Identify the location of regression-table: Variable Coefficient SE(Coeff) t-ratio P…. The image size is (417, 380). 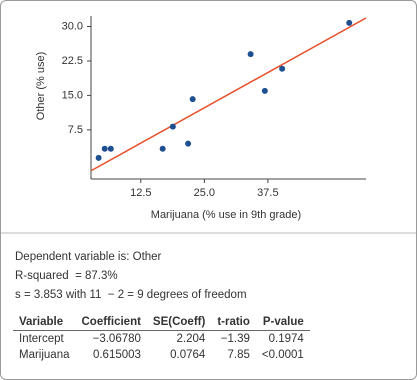
(161, 338).